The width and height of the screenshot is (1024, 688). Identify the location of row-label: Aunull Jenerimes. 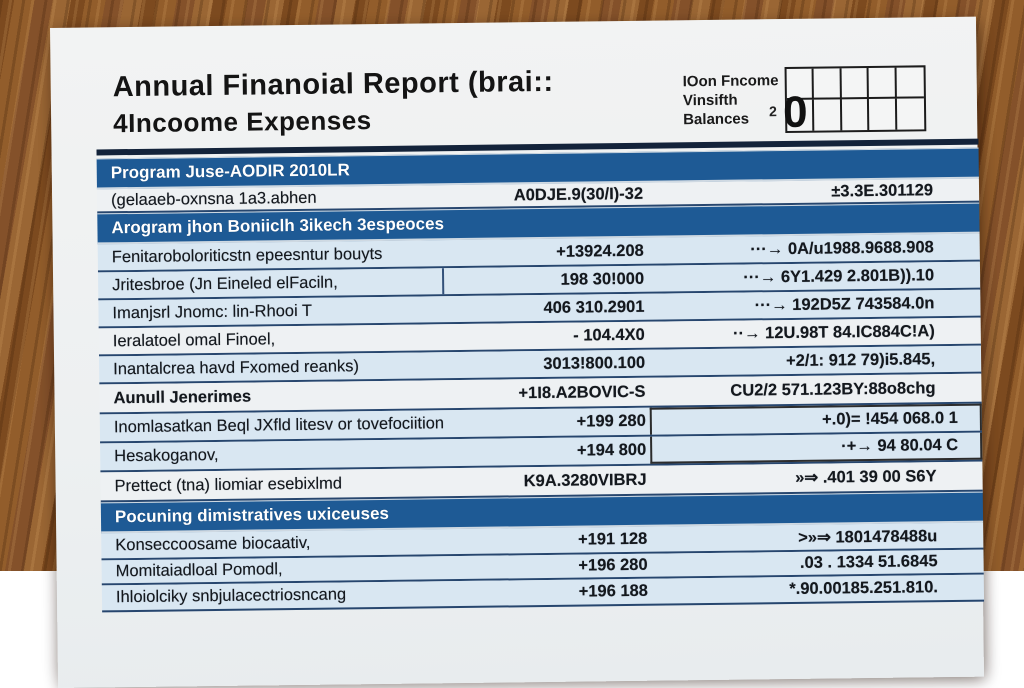
(272, 396).